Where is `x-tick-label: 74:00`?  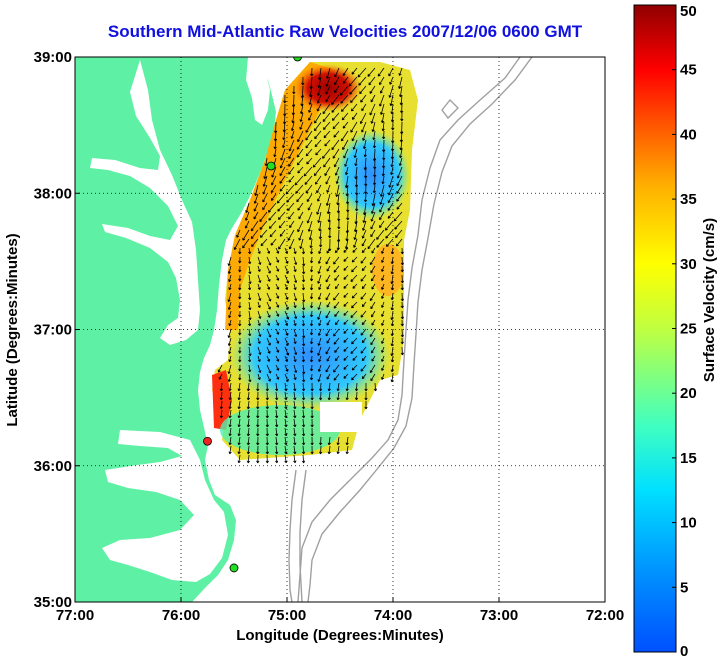
x-tick-label: 74:00 is located at coordinates (393, 615).